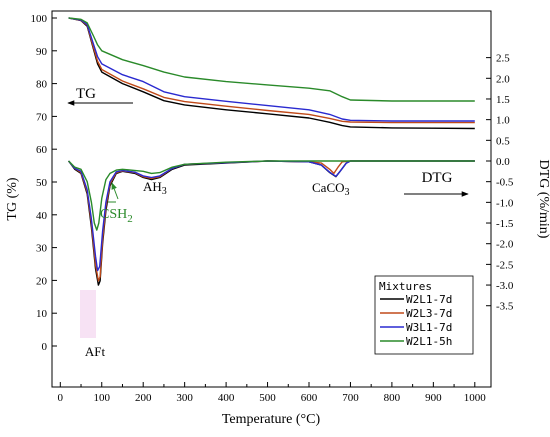 The width and height of the screenshot is (550, 437). I want to click on y-left-tick-label: 30, so click(42, 249).